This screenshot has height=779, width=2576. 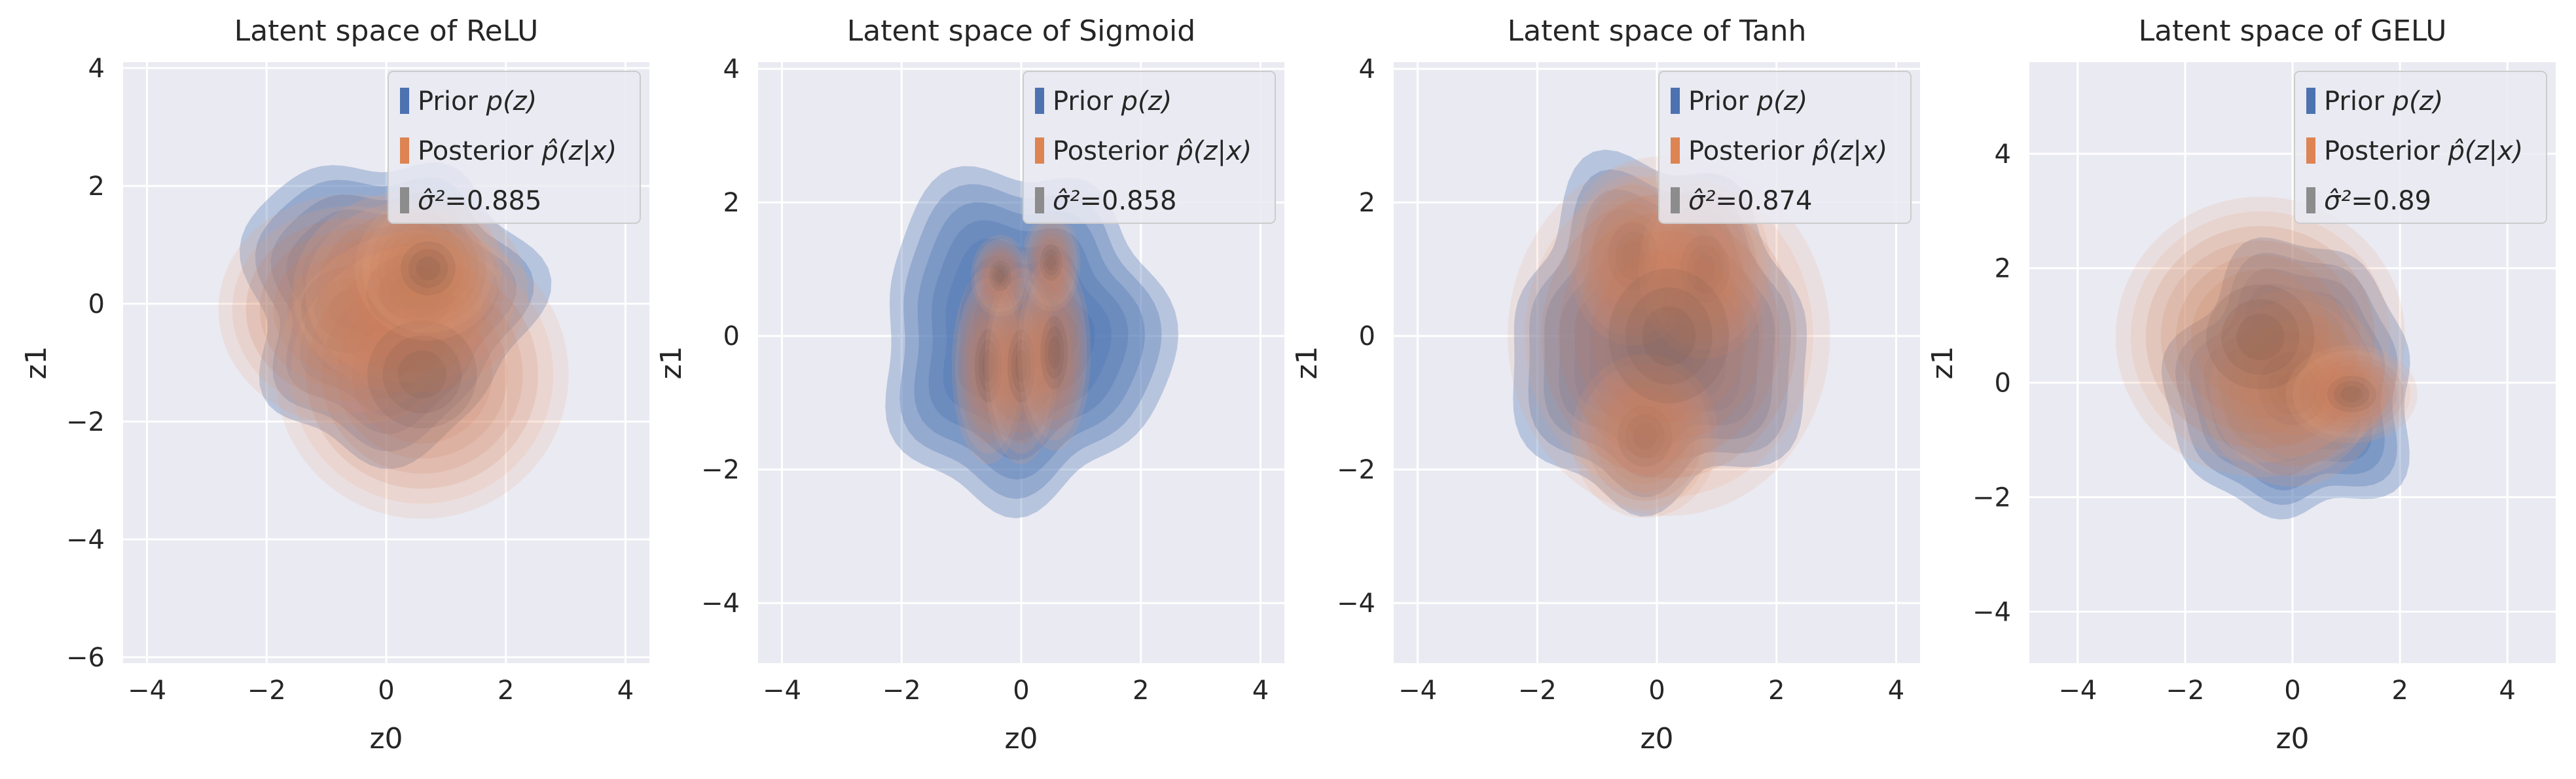 I want to click on tanh-title: Latent space of Tanh, so click(x=1657, y=31).